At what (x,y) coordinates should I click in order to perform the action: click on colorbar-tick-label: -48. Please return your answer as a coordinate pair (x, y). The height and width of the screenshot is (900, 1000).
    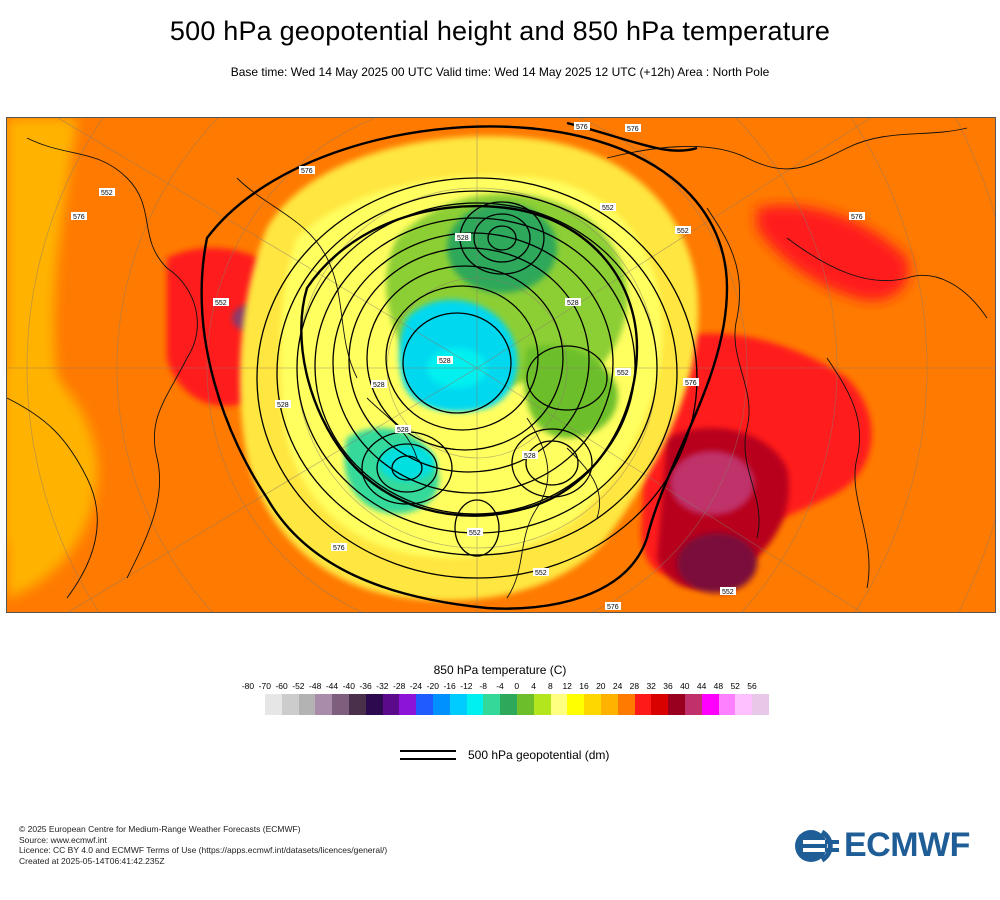
    Looking at the image, I should click on (315, 686).